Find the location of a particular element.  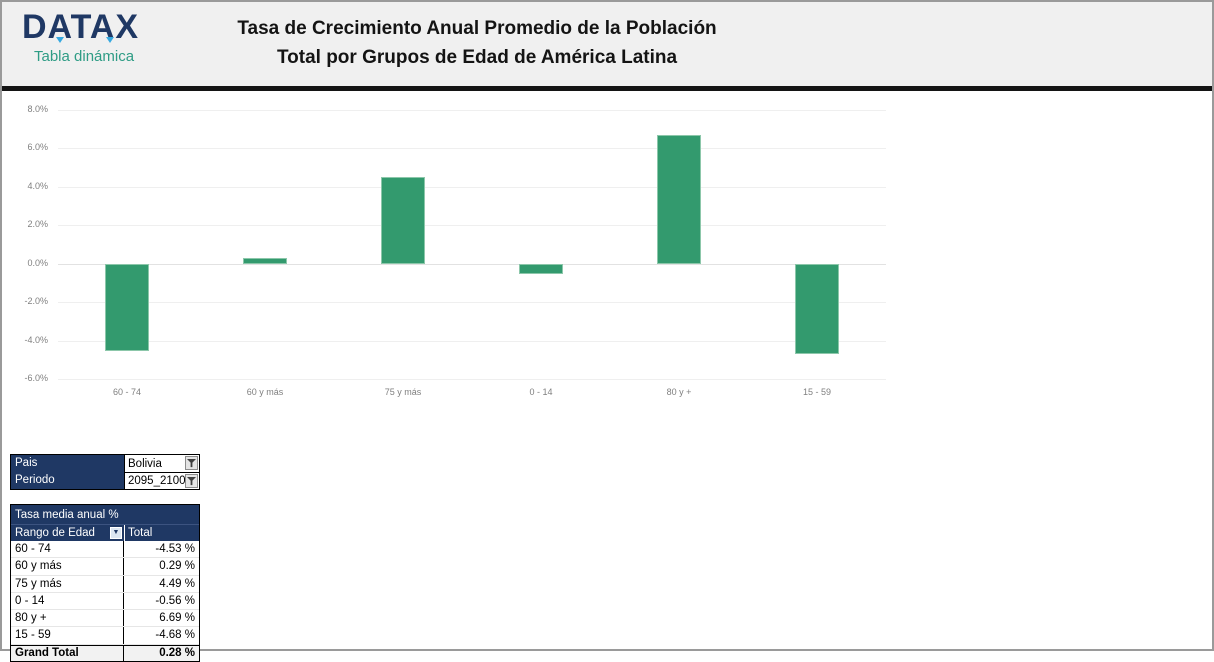

pivot-row-label: 60 y más is located at coordinates (67, 566).